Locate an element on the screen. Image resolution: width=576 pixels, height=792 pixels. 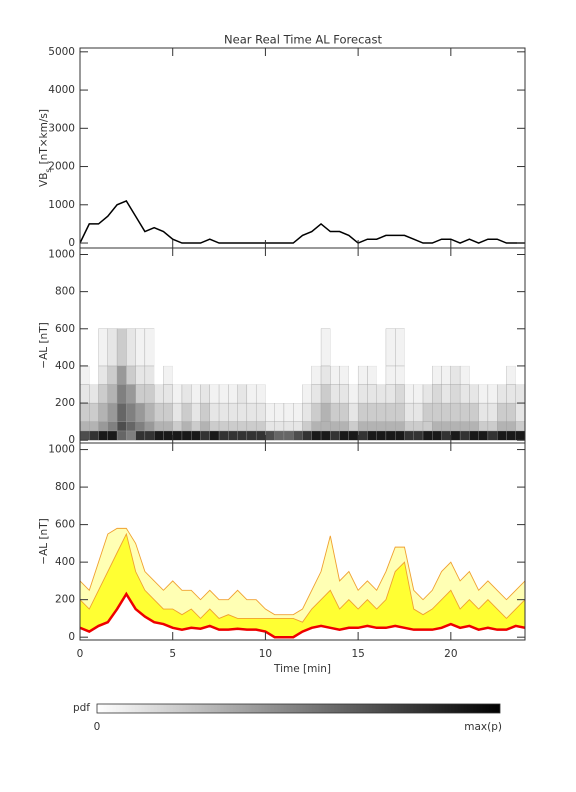
plot-area is located at coordinates (302, 222).